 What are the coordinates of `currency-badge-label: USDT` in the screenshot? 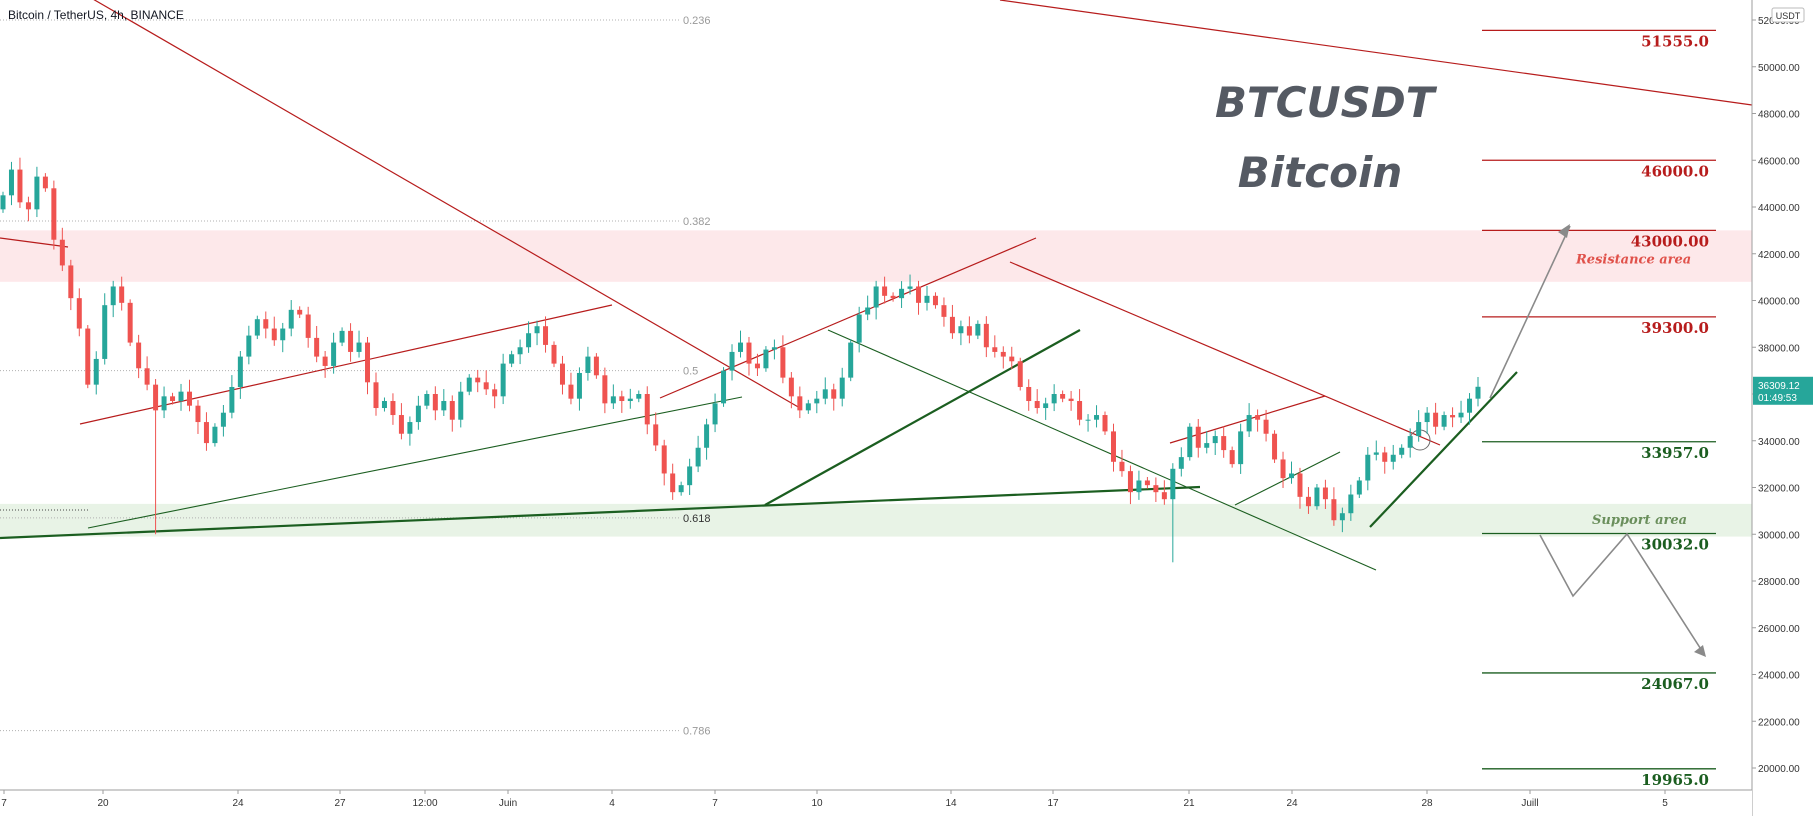 It's located at (1788, 16).